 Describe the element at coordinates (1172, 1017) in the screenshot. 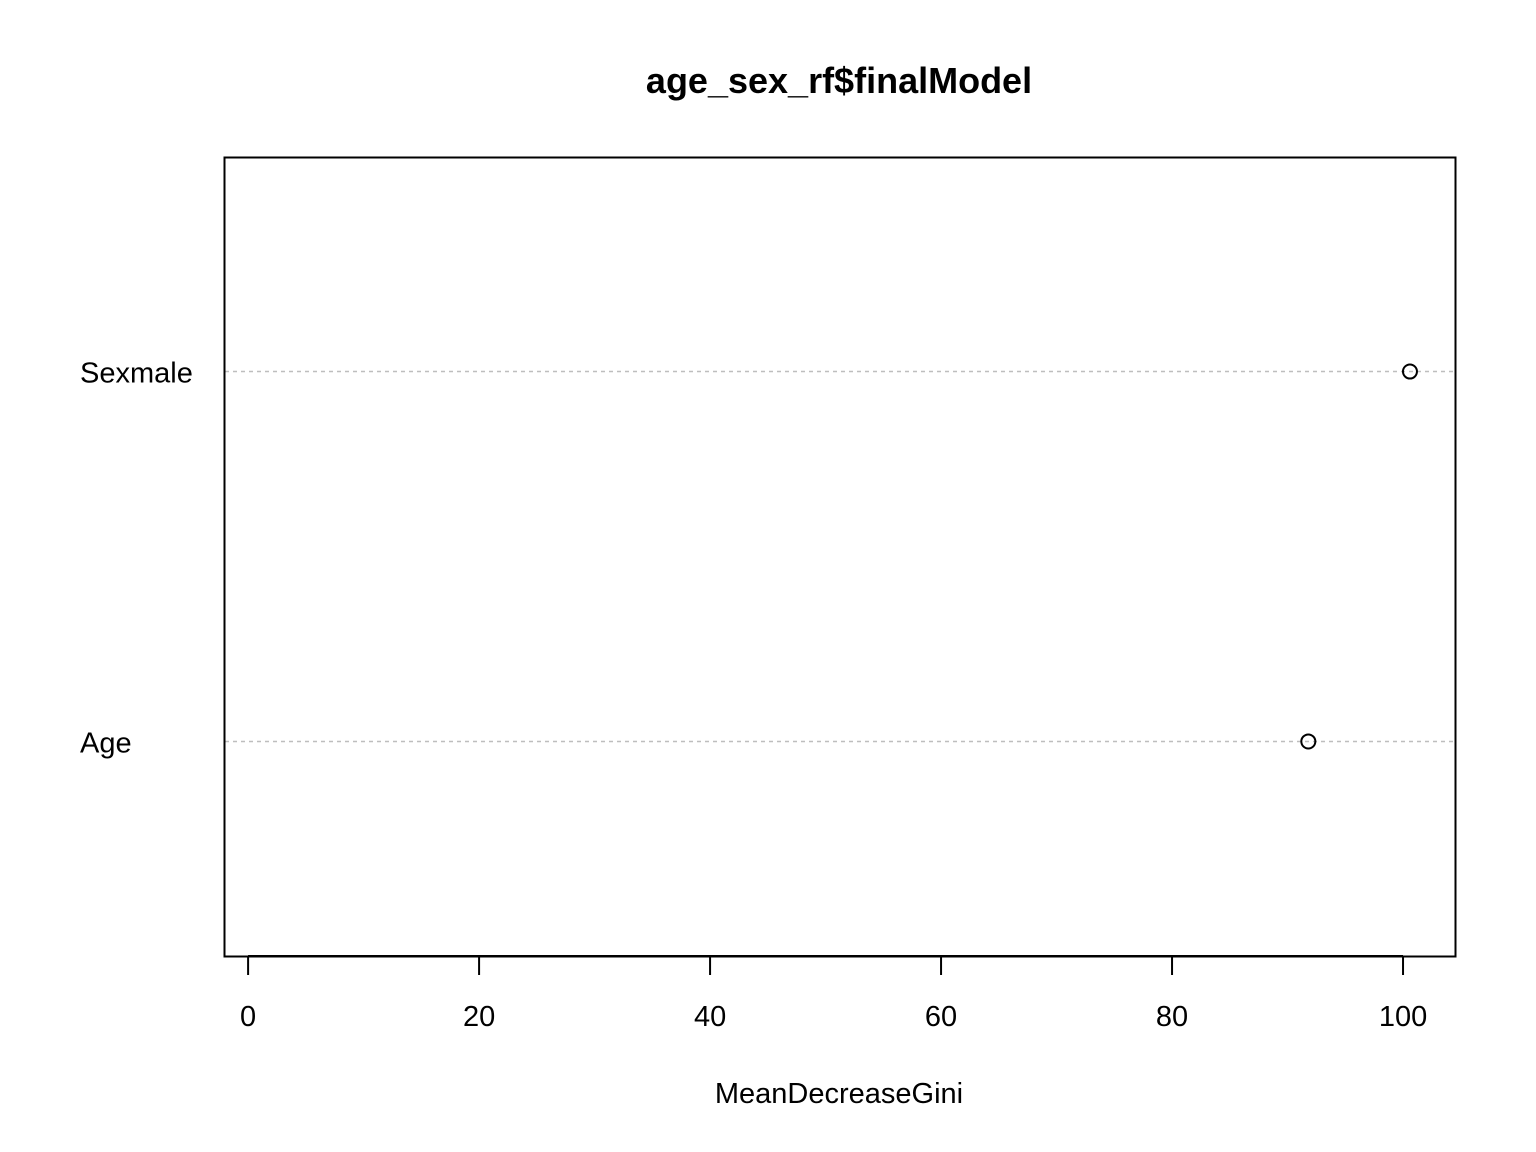

I see `x-tick-label-80: 80` at that location.